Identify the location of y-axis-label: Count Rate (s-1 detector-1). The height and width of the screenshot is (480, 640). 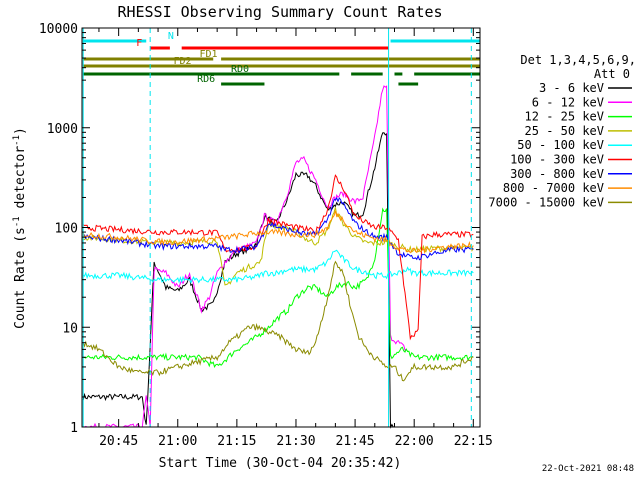
(20, 228).